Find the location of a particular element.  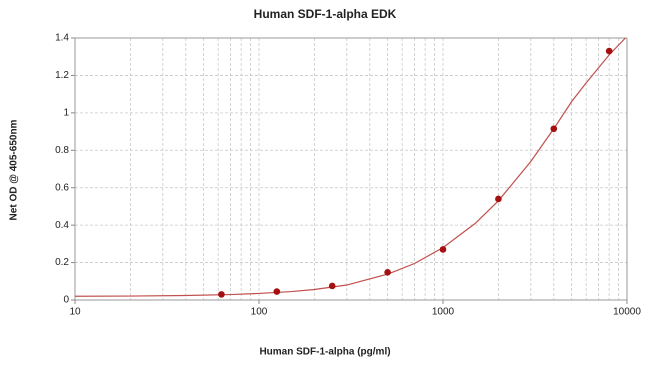

y-tick-label: 0.8 is located at coordinates (62, 150).